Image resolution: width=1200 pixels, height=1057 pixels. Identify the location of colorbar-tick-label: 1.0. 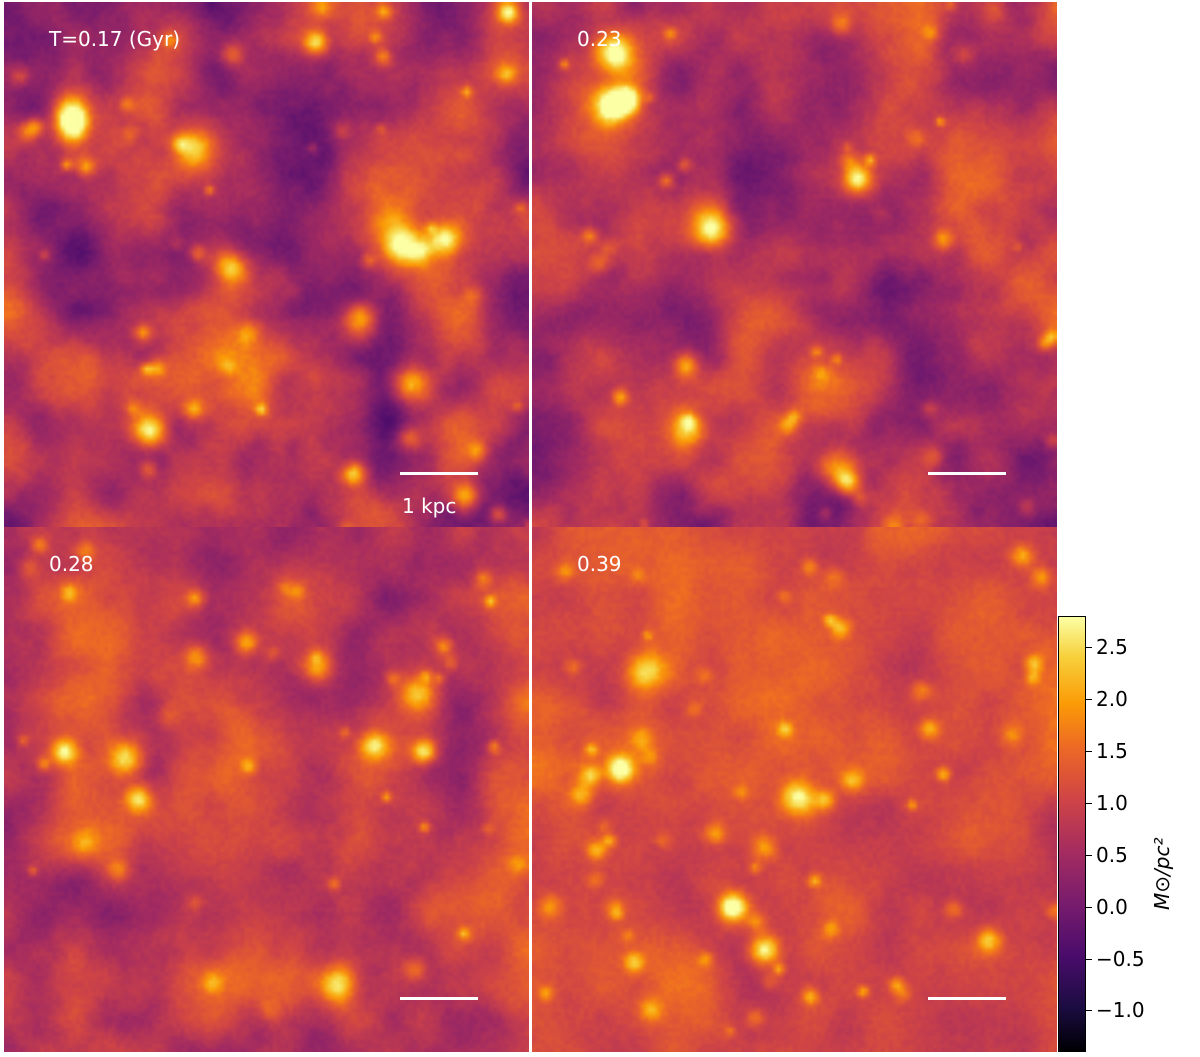
(1112, 802).